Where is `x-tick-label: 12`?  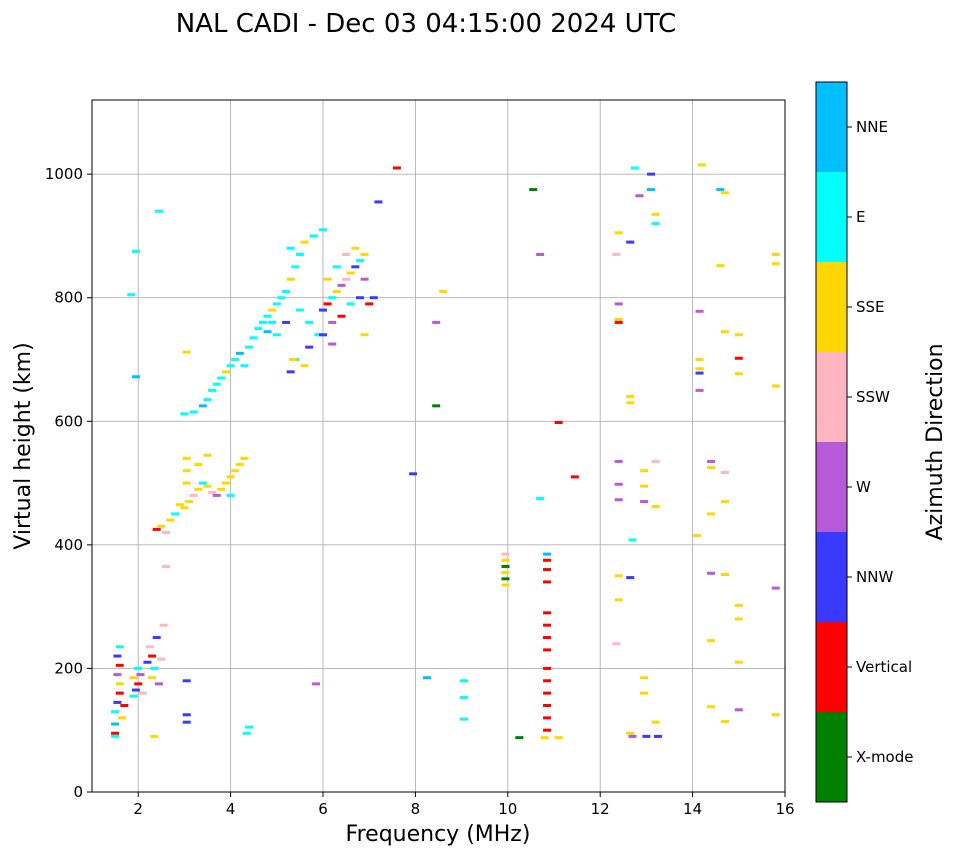 x-tick-label: 12 is located at coordinates (600, 809).